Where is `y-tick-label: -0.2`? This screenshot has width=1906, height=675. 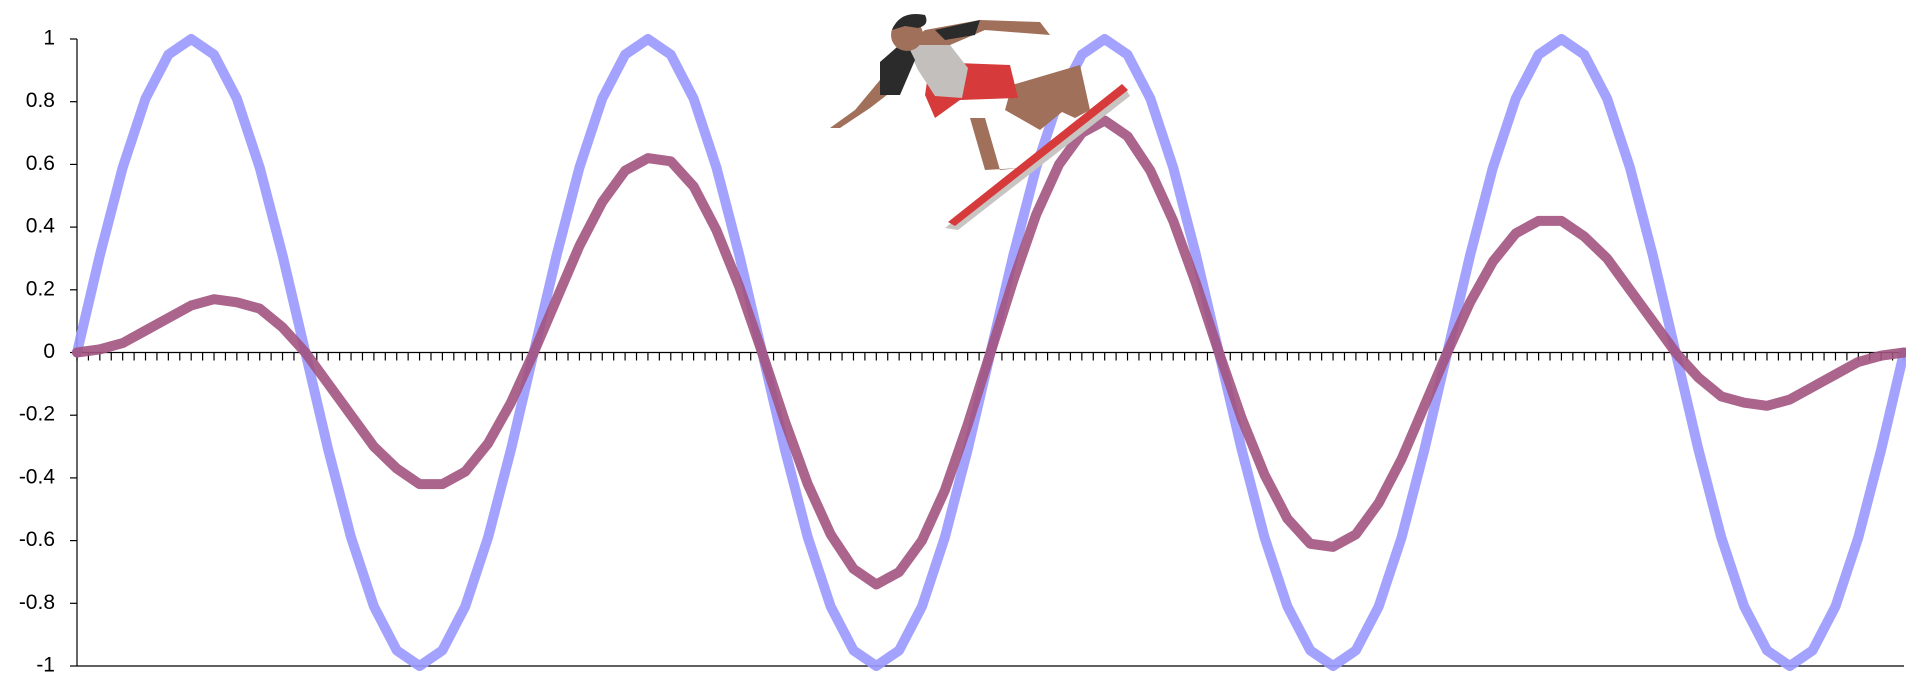
y-tick-label: -0.2 is located at coordinates (37, 414).